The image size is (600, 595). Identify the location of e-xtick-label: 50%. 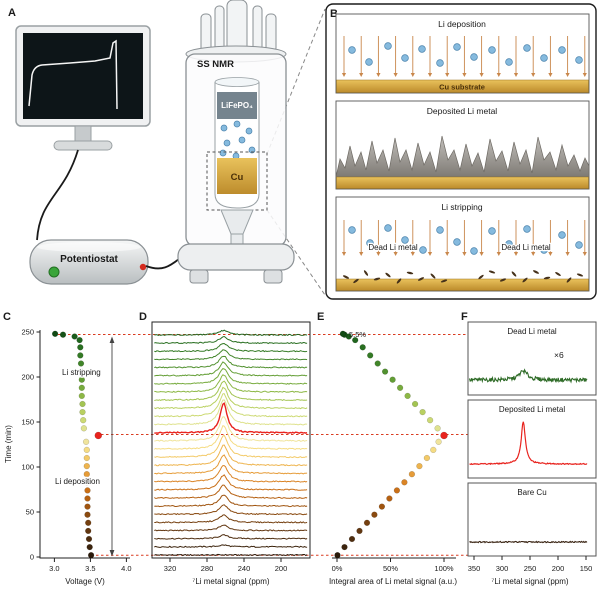
(390, 568).